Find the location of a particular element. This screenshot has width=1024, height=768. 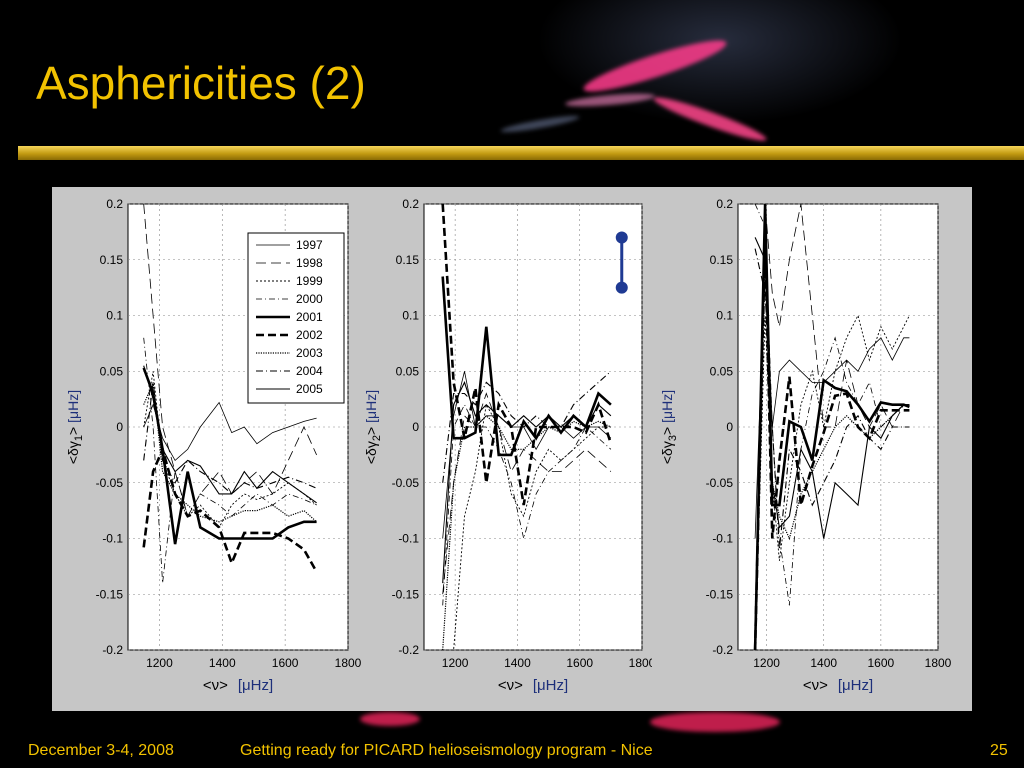

legend-entry-label: 2004 is located at coordinates (309, 371).